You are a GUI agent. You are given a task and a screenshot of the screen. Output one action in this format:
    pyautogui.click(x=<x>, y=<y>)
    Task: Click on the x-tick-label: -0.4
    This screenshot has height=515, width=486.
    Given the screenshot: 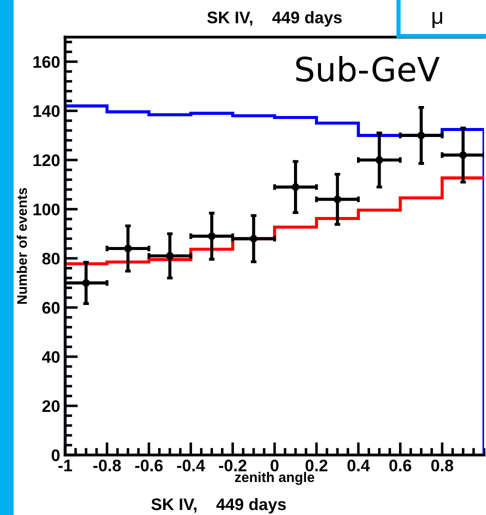 What is the action you would take?
    pyautogui.click(x=191, y=466)
    